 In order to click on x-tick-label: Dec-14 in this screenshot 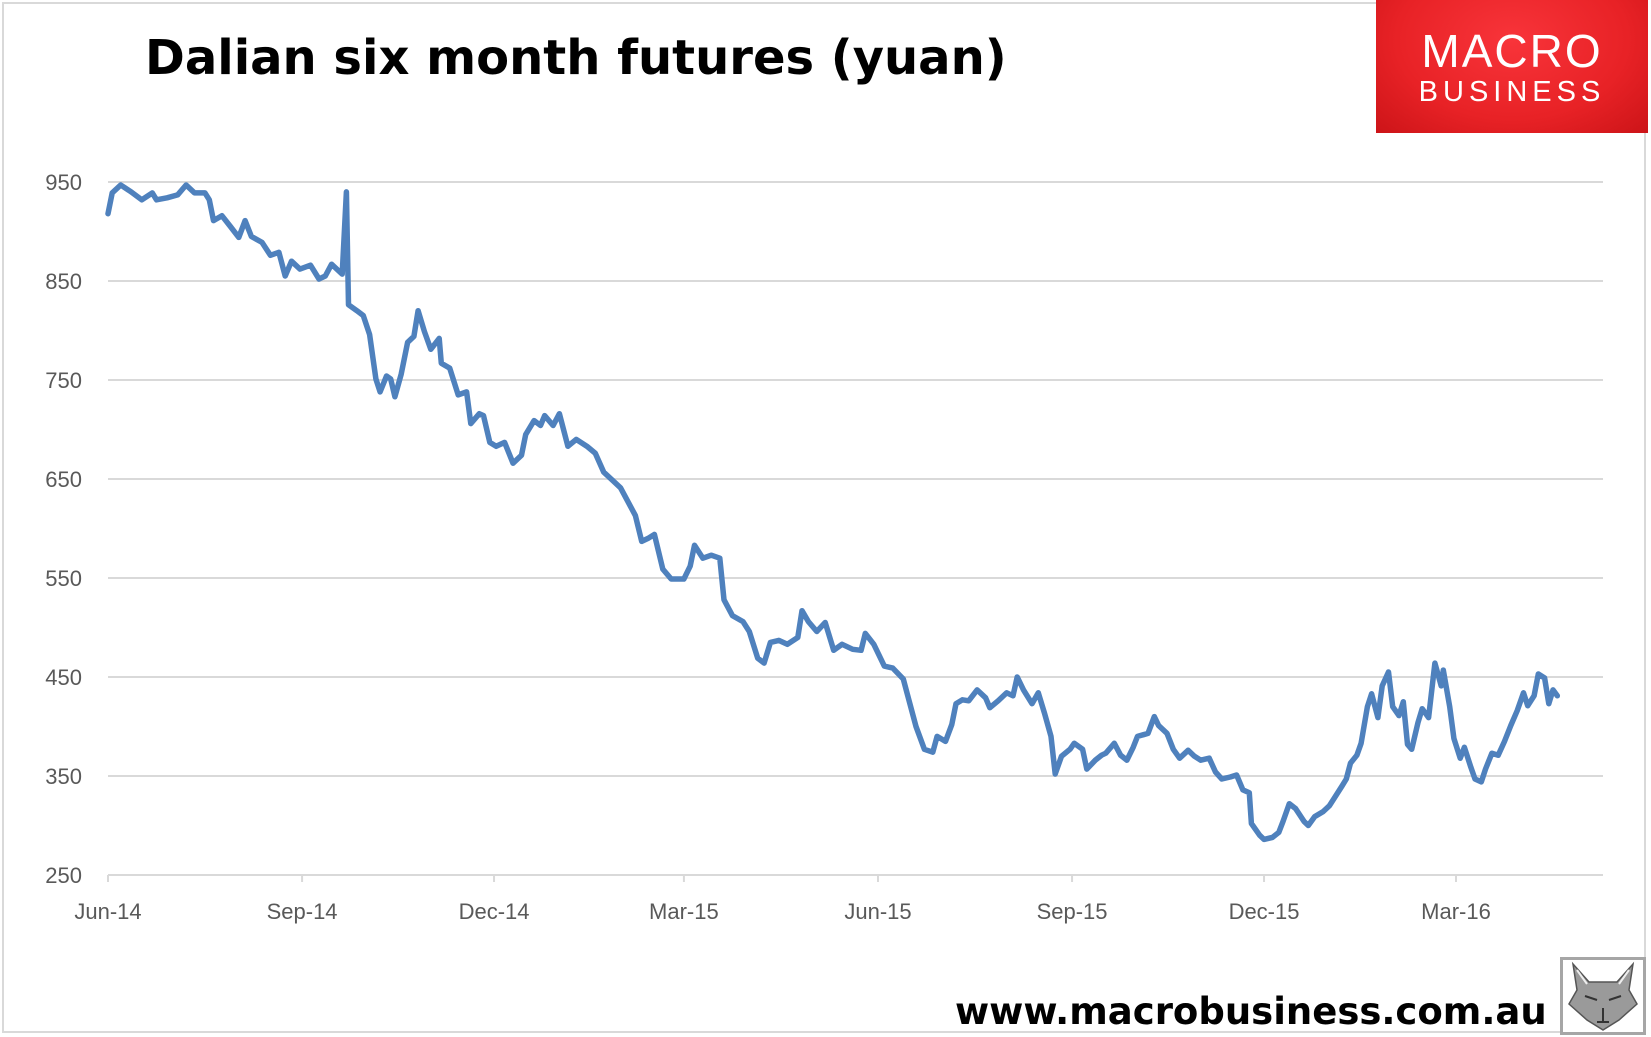, I will do `click(494, 911)`.